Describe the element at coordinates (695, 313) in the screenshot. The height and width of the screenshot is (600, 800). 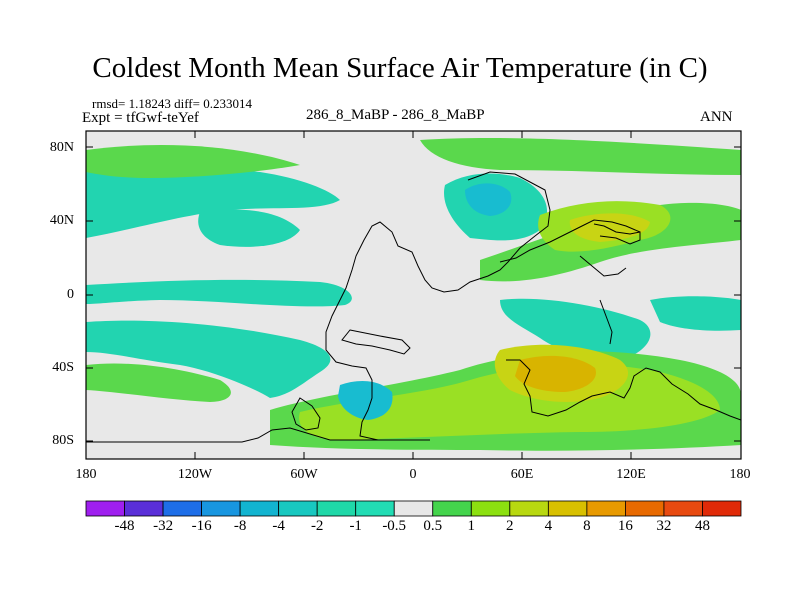
I see `teal-band-far-east` at that location.